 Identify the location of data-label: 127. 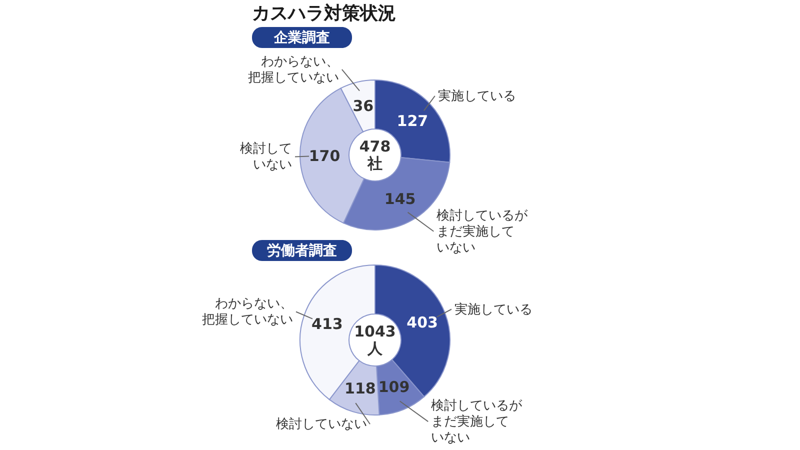
(412, 121).